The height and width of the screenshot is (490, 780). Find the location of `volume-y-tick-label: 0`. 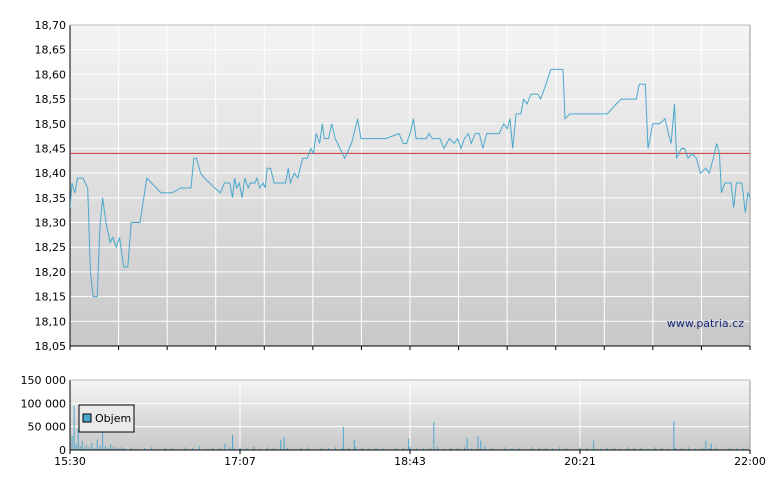

volume-y-tick-label: 0 is located at coordinates (62, 450).